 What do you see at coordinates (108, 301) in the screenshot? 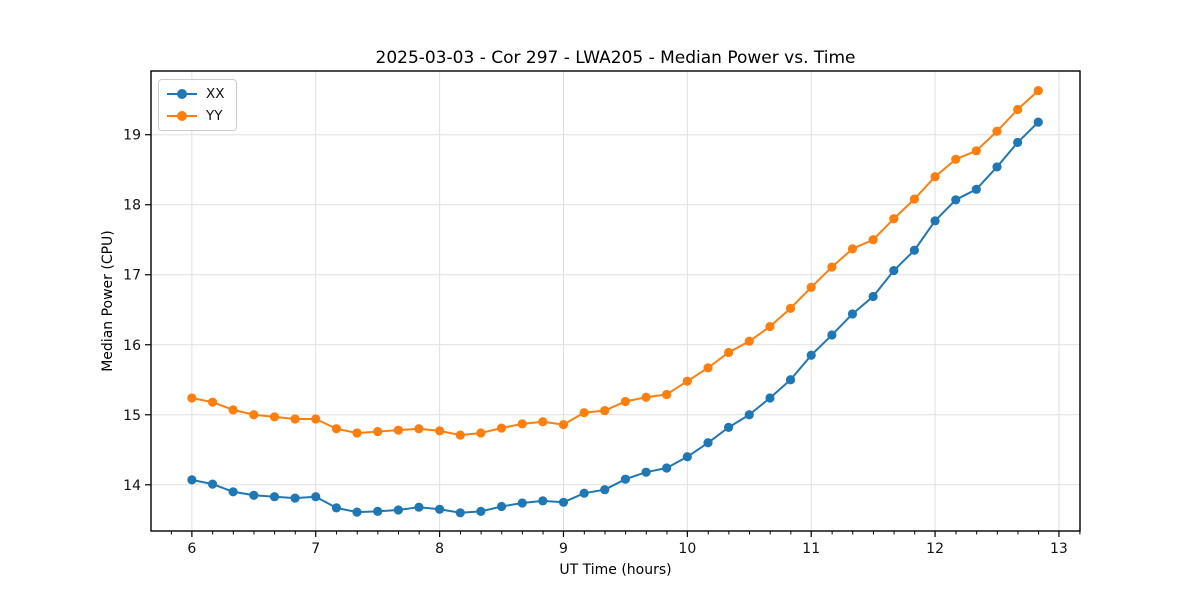
I see `y-axis-label: Median Power (CPU)` at bounding box center [108, 301].